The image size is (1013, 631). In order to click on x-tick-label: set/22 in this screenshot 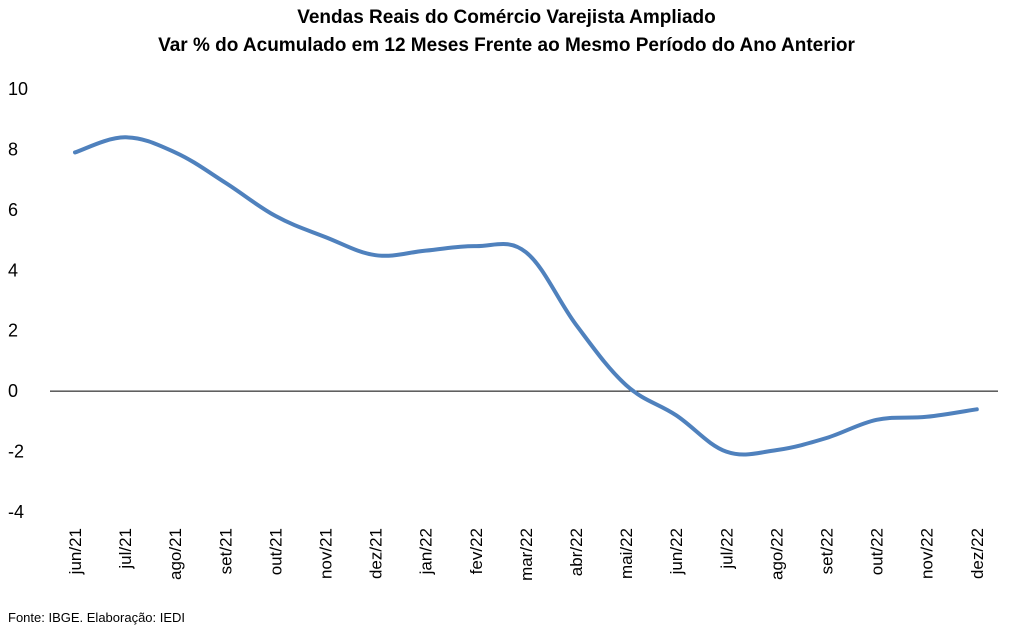, I will do `click(827, 551)`.